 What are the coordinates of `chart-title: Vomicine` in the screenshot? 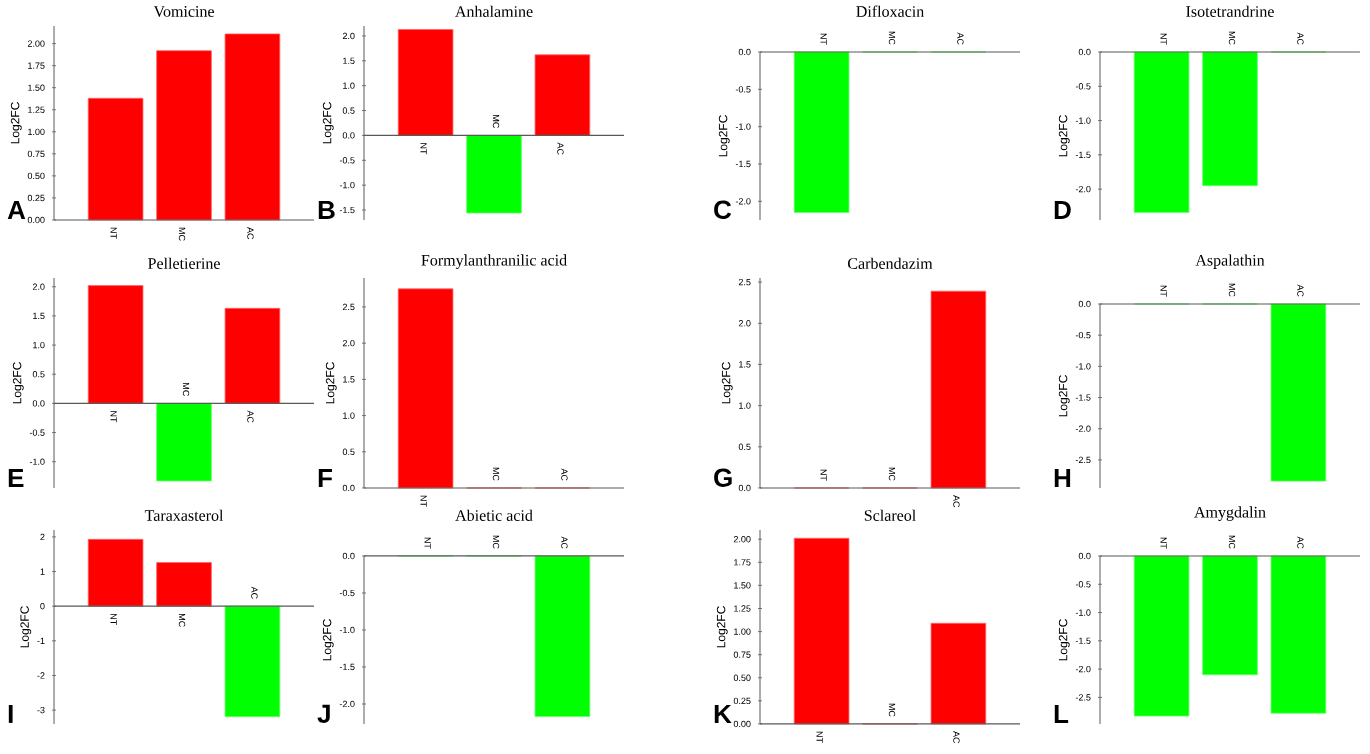 It's located at (184, 11).